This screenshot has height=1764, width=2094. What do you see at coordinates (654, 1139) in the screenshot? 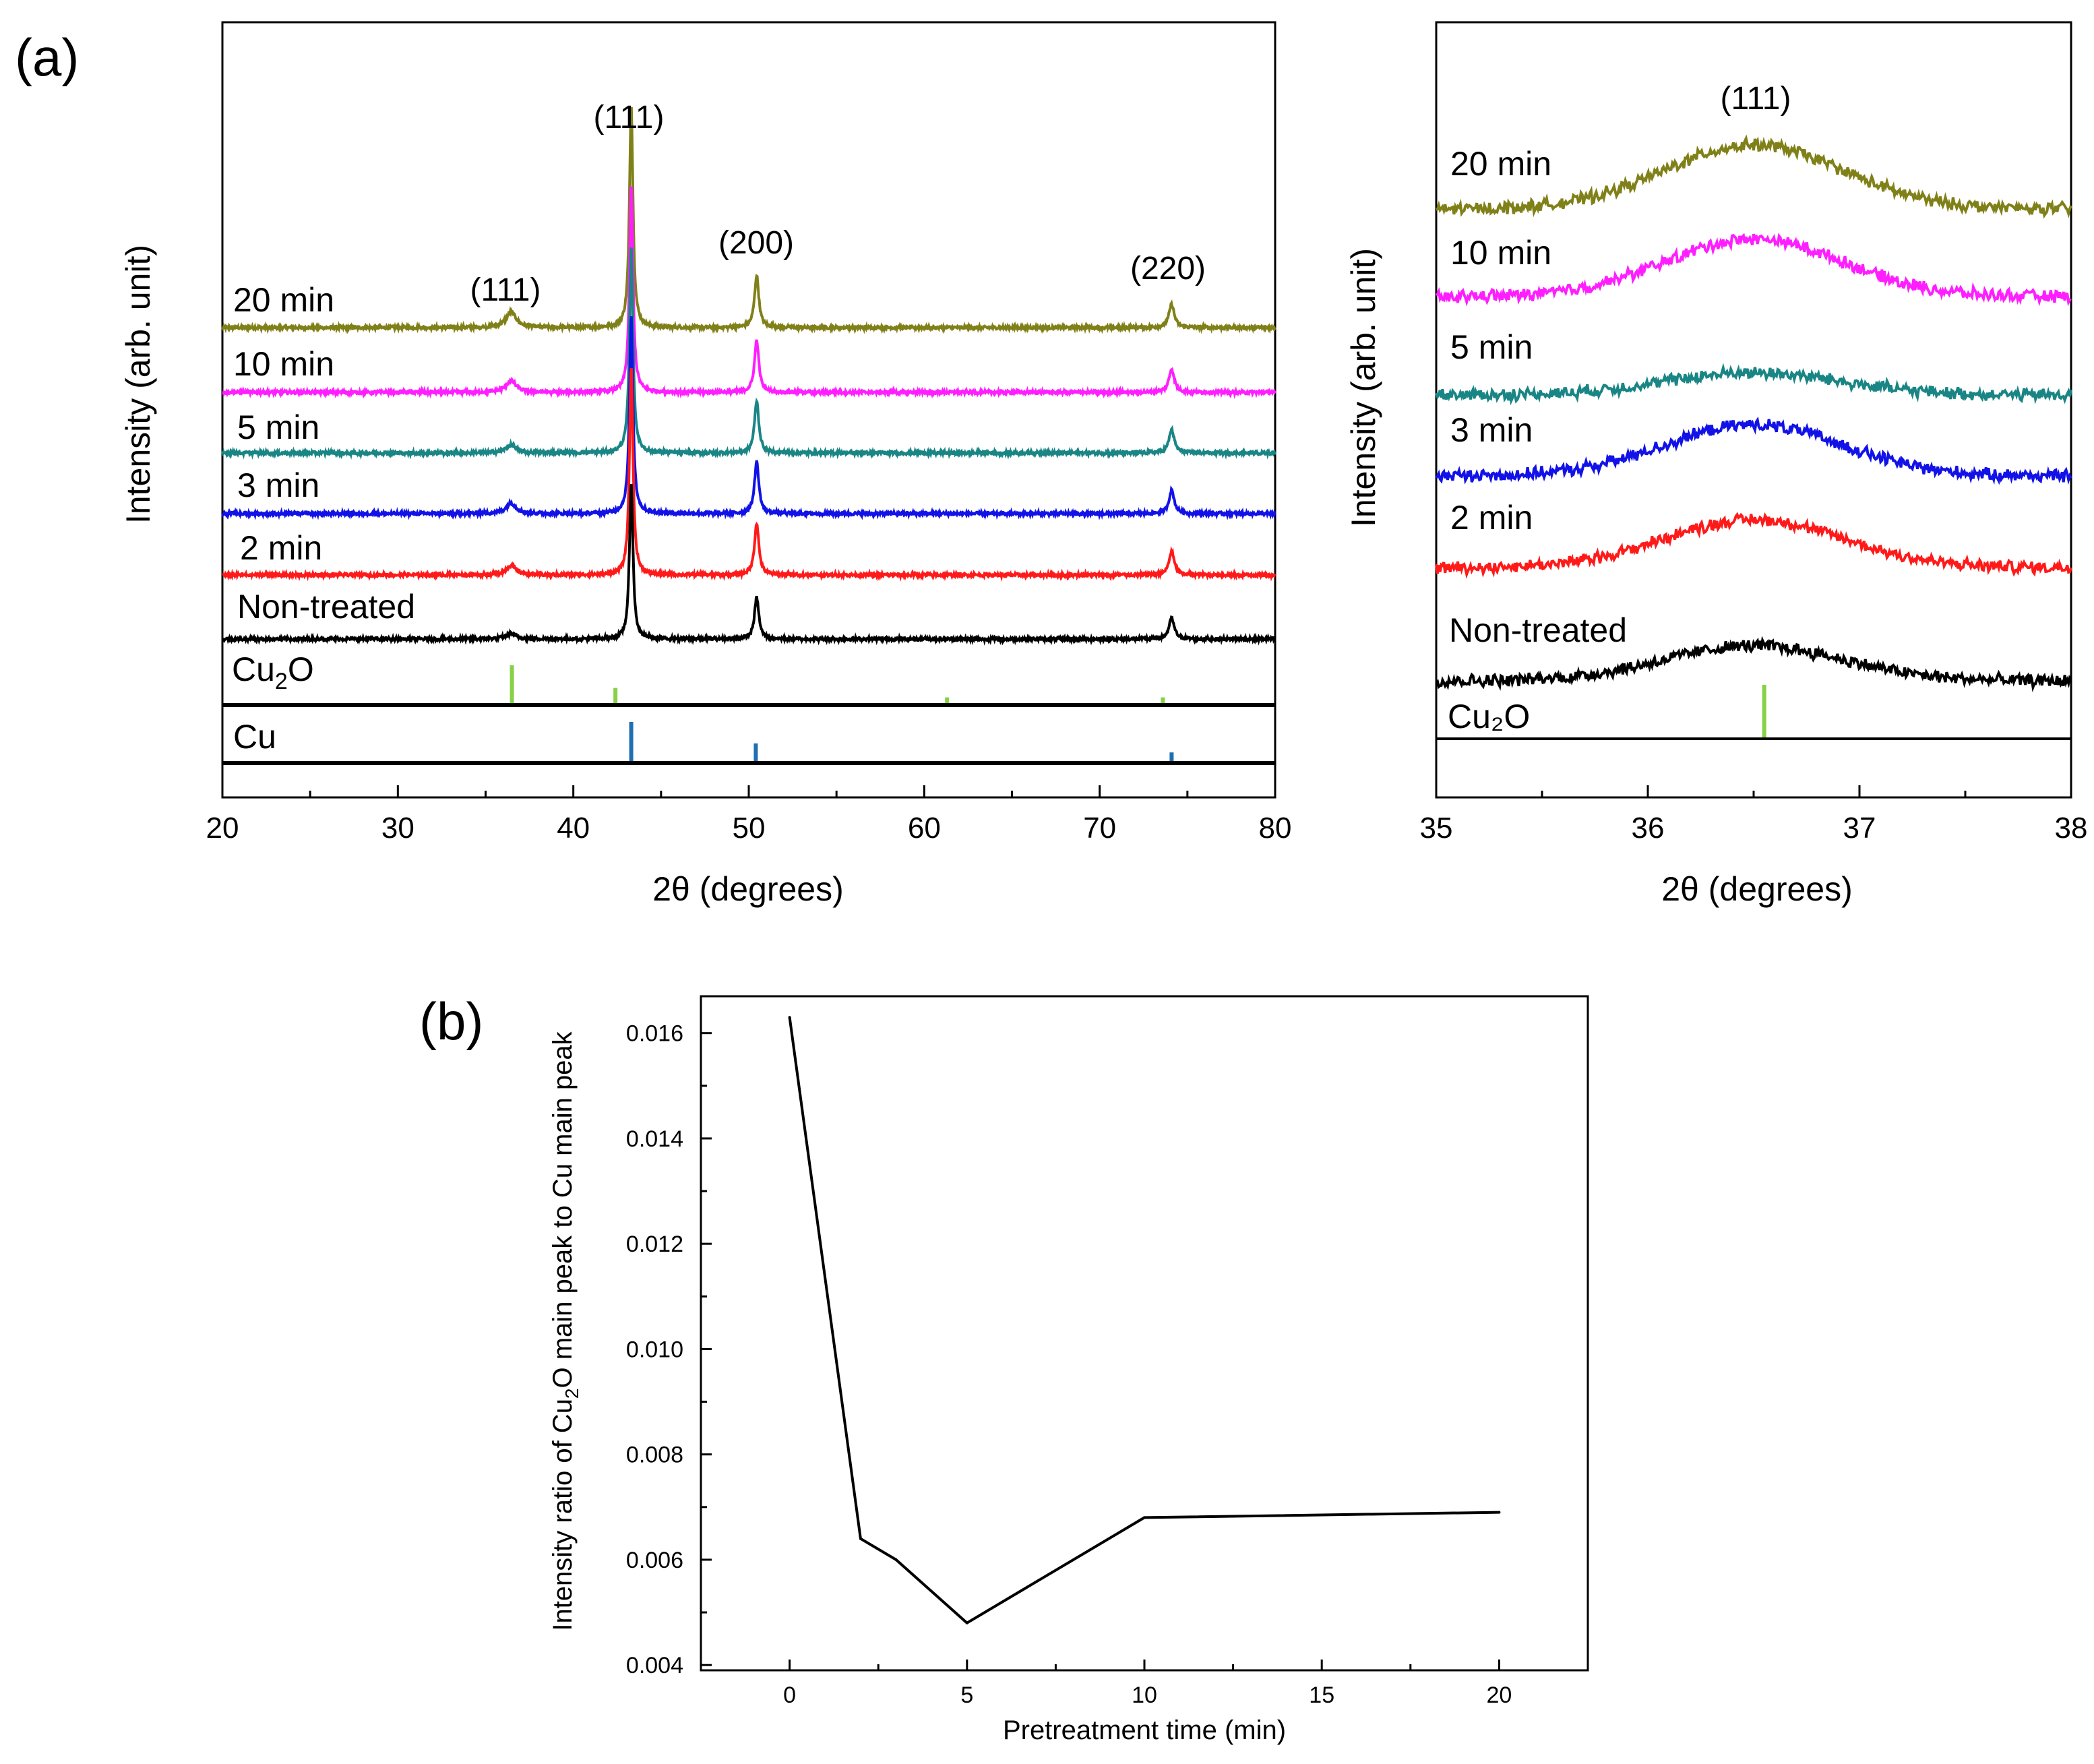
I see `b-ytick-label-0-014: 0.014` at bounding box center [654, 1139].